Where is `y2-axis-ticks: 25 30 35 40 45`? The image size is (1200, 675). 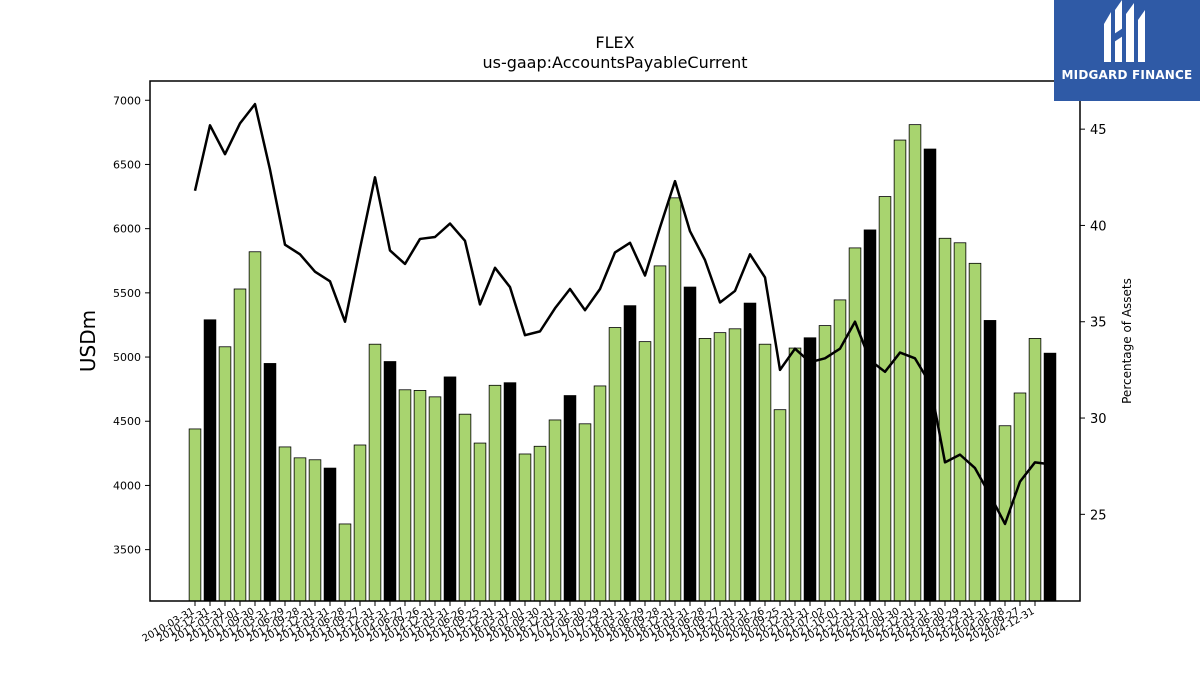 y2-axis-ticks: 25 30 35 40 45 is located at coordinates (1093, 323).